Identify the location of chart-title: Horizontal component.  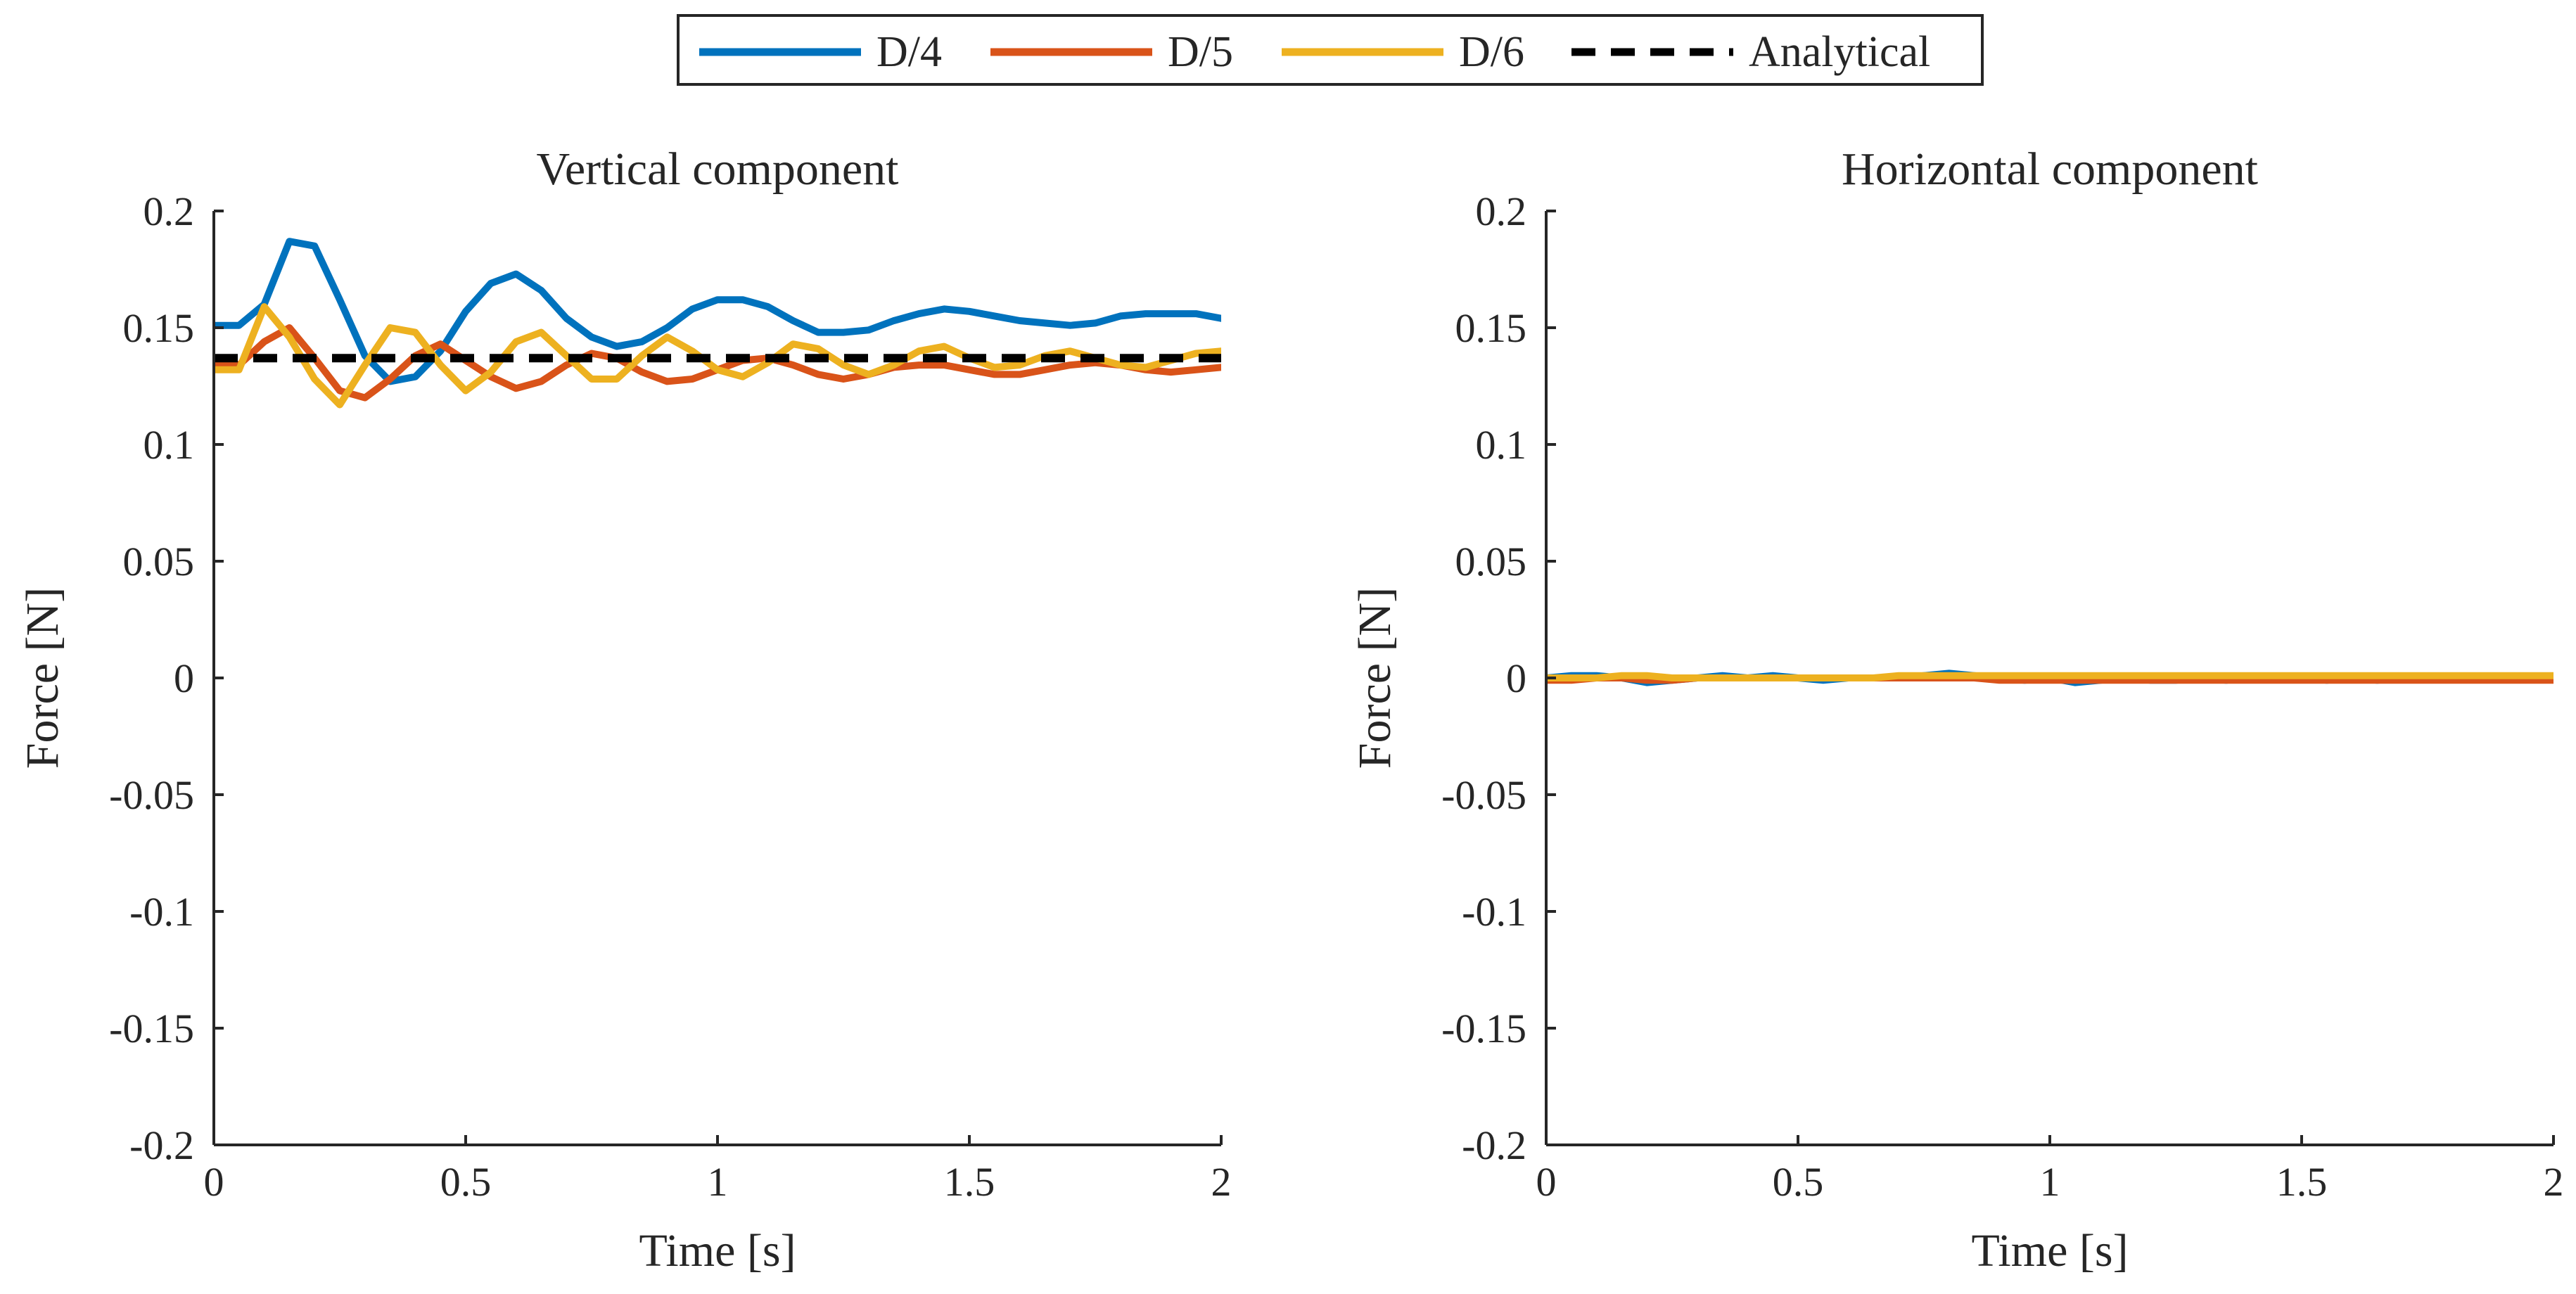
(2050, 169).